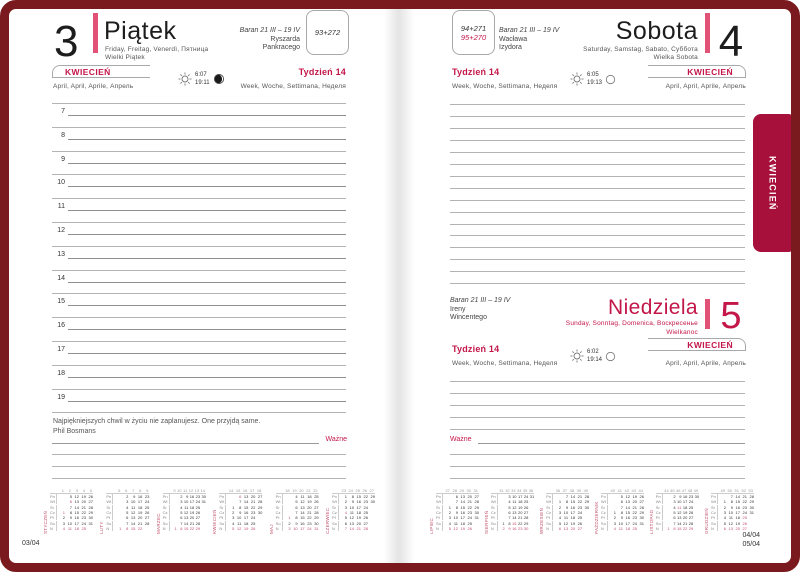 The width and height of the screenshot is (800, 572). Describe the element at coordinates (302, 513) in the screenshot. I see `day-cell: 14` at that location.